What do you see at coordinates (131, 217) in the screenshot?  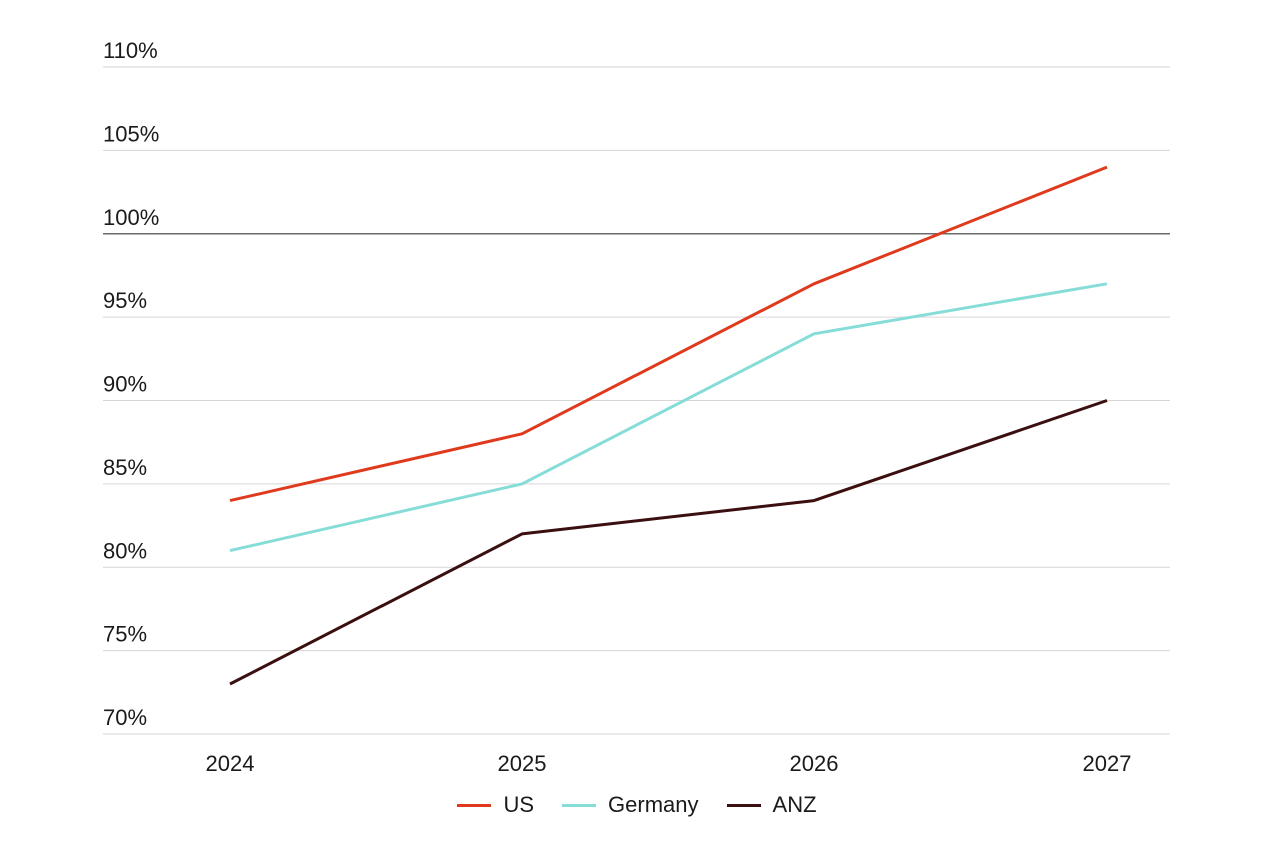 I see `y-tick-label: 100%` at bounding box center [131, 217].